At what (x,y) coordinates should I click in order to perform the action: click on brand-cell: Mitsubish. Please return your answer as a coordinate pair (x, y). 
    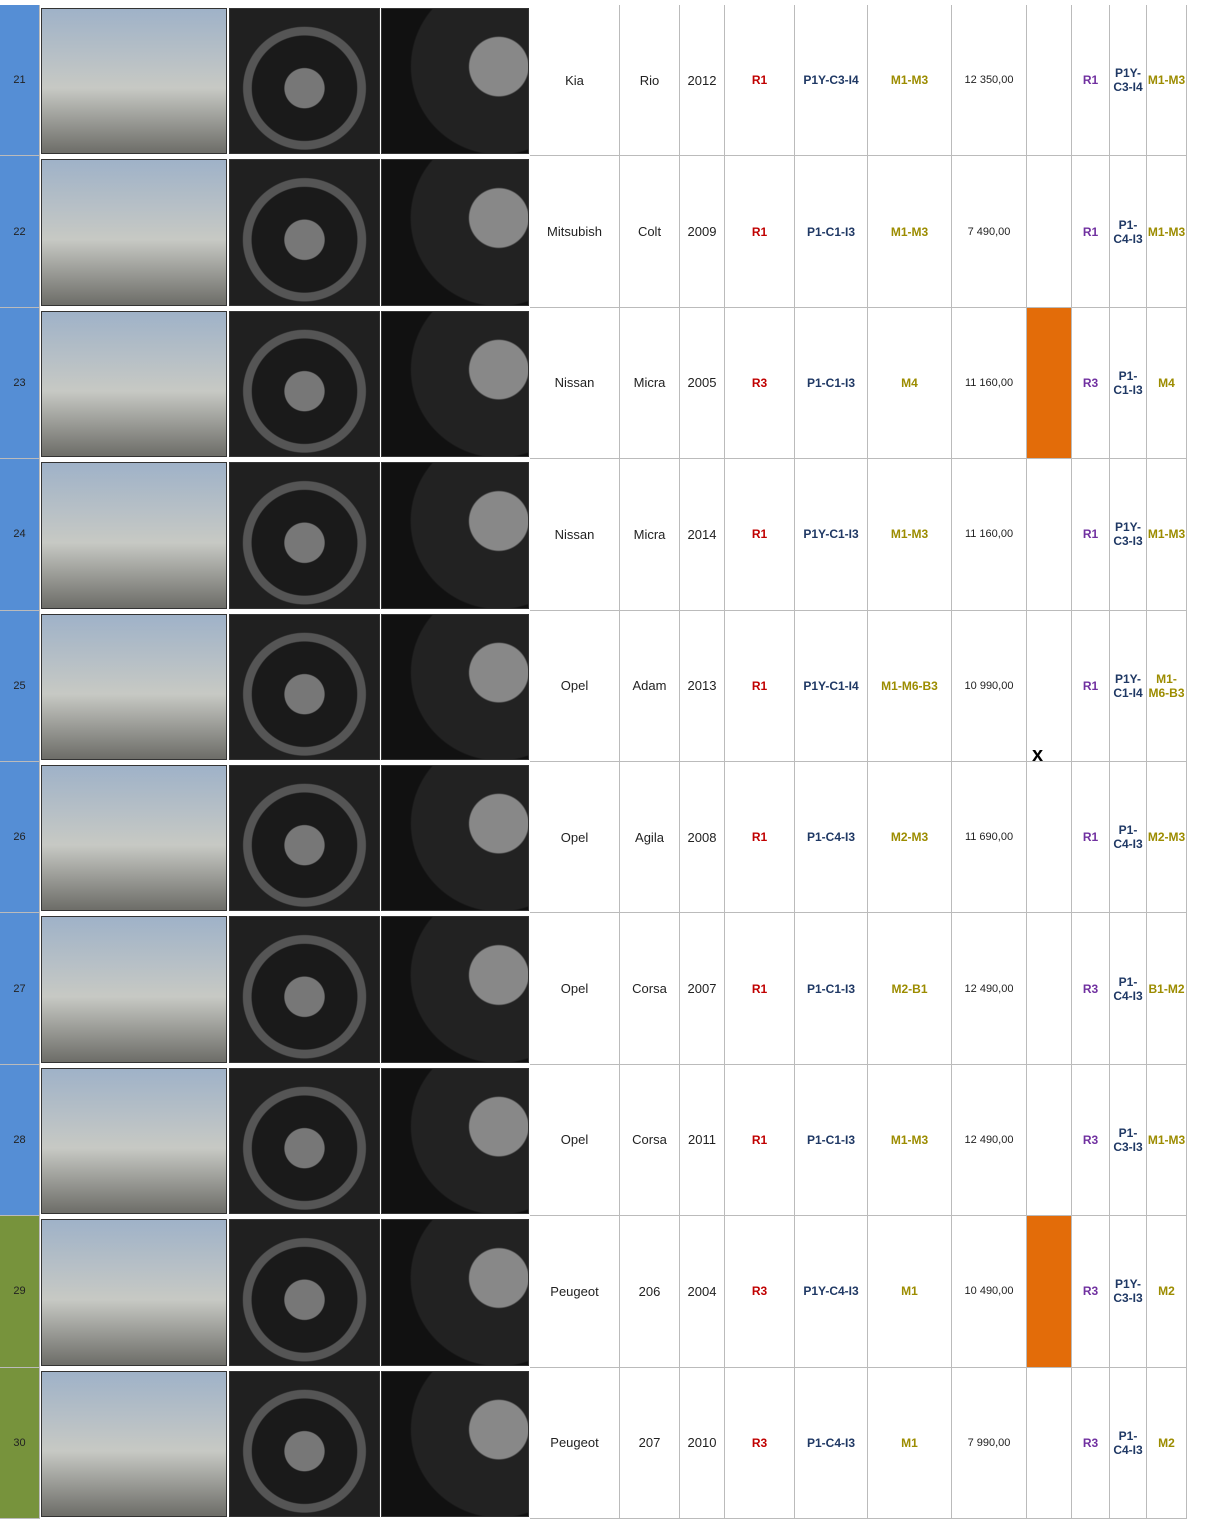
    Looking at the image, I should click on (575, 232).